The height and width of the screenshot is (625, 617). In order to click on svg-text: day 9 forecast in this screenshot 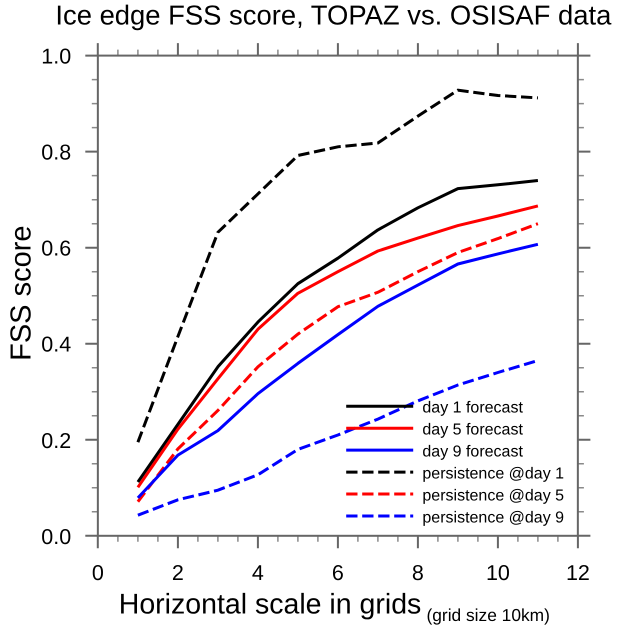, I will do `click(472, 451)`.